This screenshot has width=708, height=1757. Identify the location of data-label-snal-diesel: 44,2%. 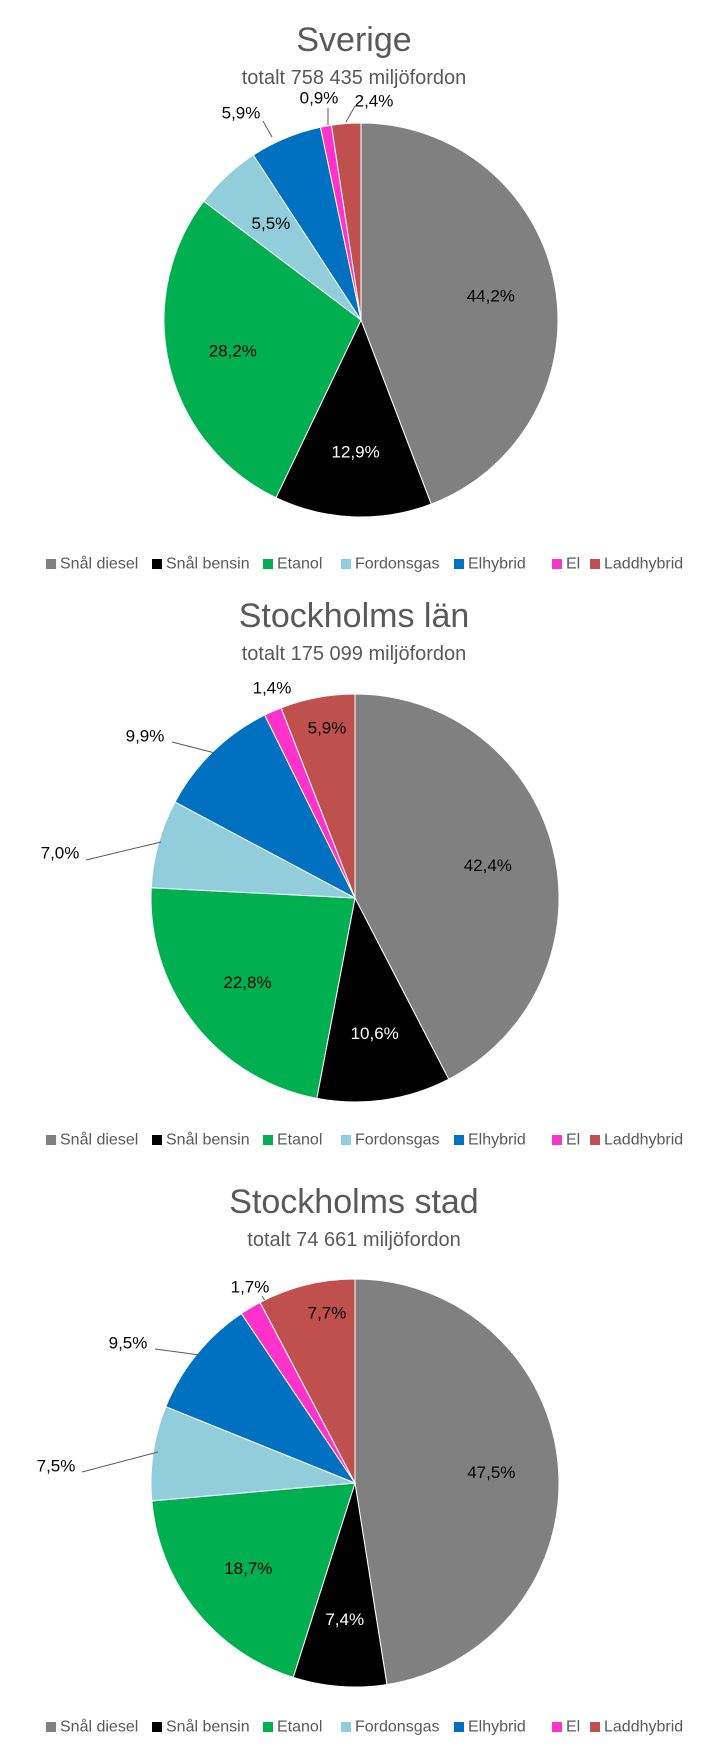
(491, 296).